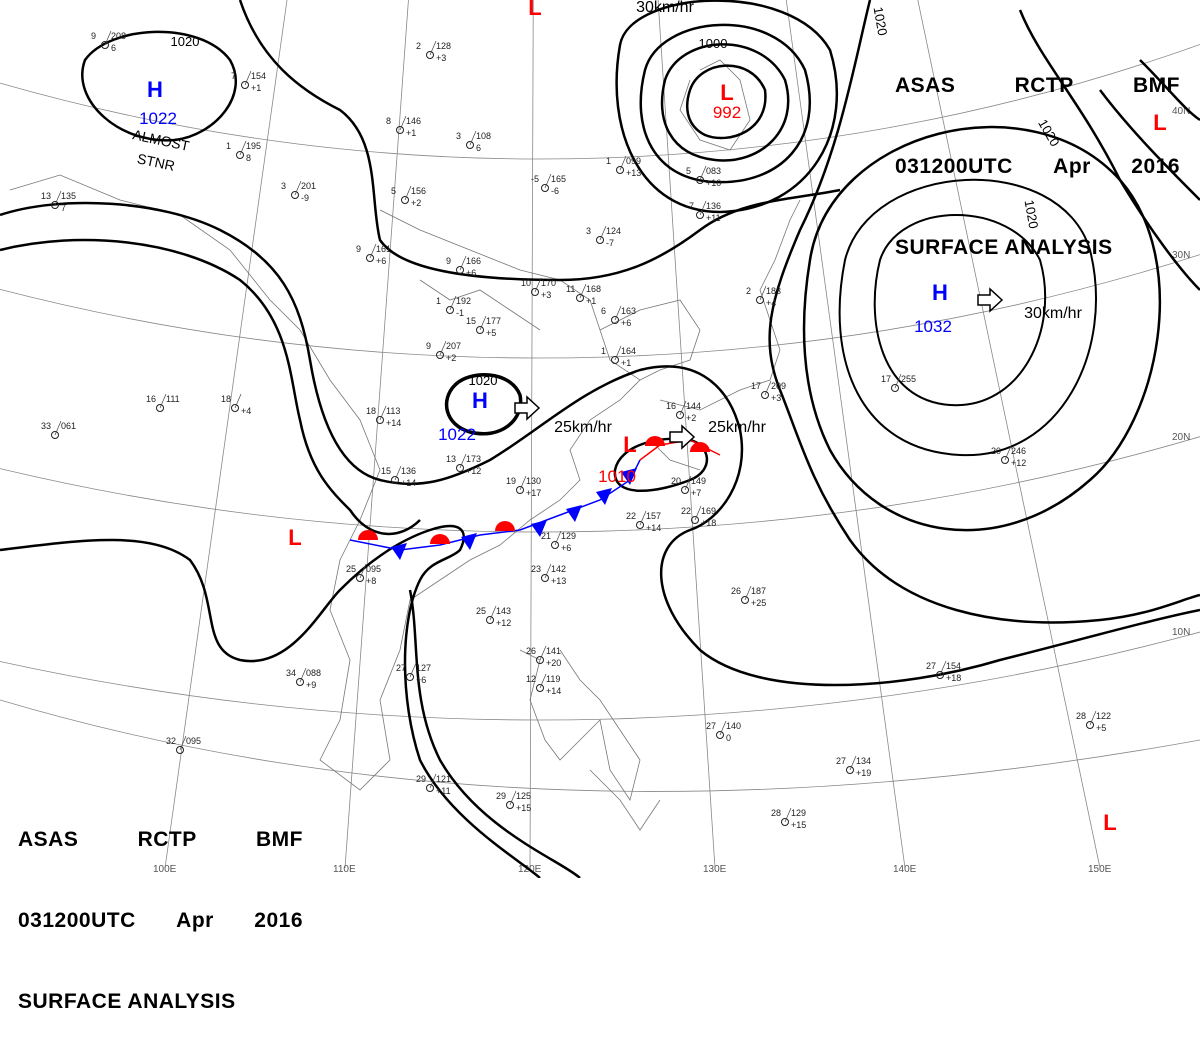 Image resolution: width=1200 pixels, height=1042 pixels. What do you see at coordinates (463, 266) in the screenshot?
I see `station-plot: 9 166 +6` at bounding box center [463, 266].